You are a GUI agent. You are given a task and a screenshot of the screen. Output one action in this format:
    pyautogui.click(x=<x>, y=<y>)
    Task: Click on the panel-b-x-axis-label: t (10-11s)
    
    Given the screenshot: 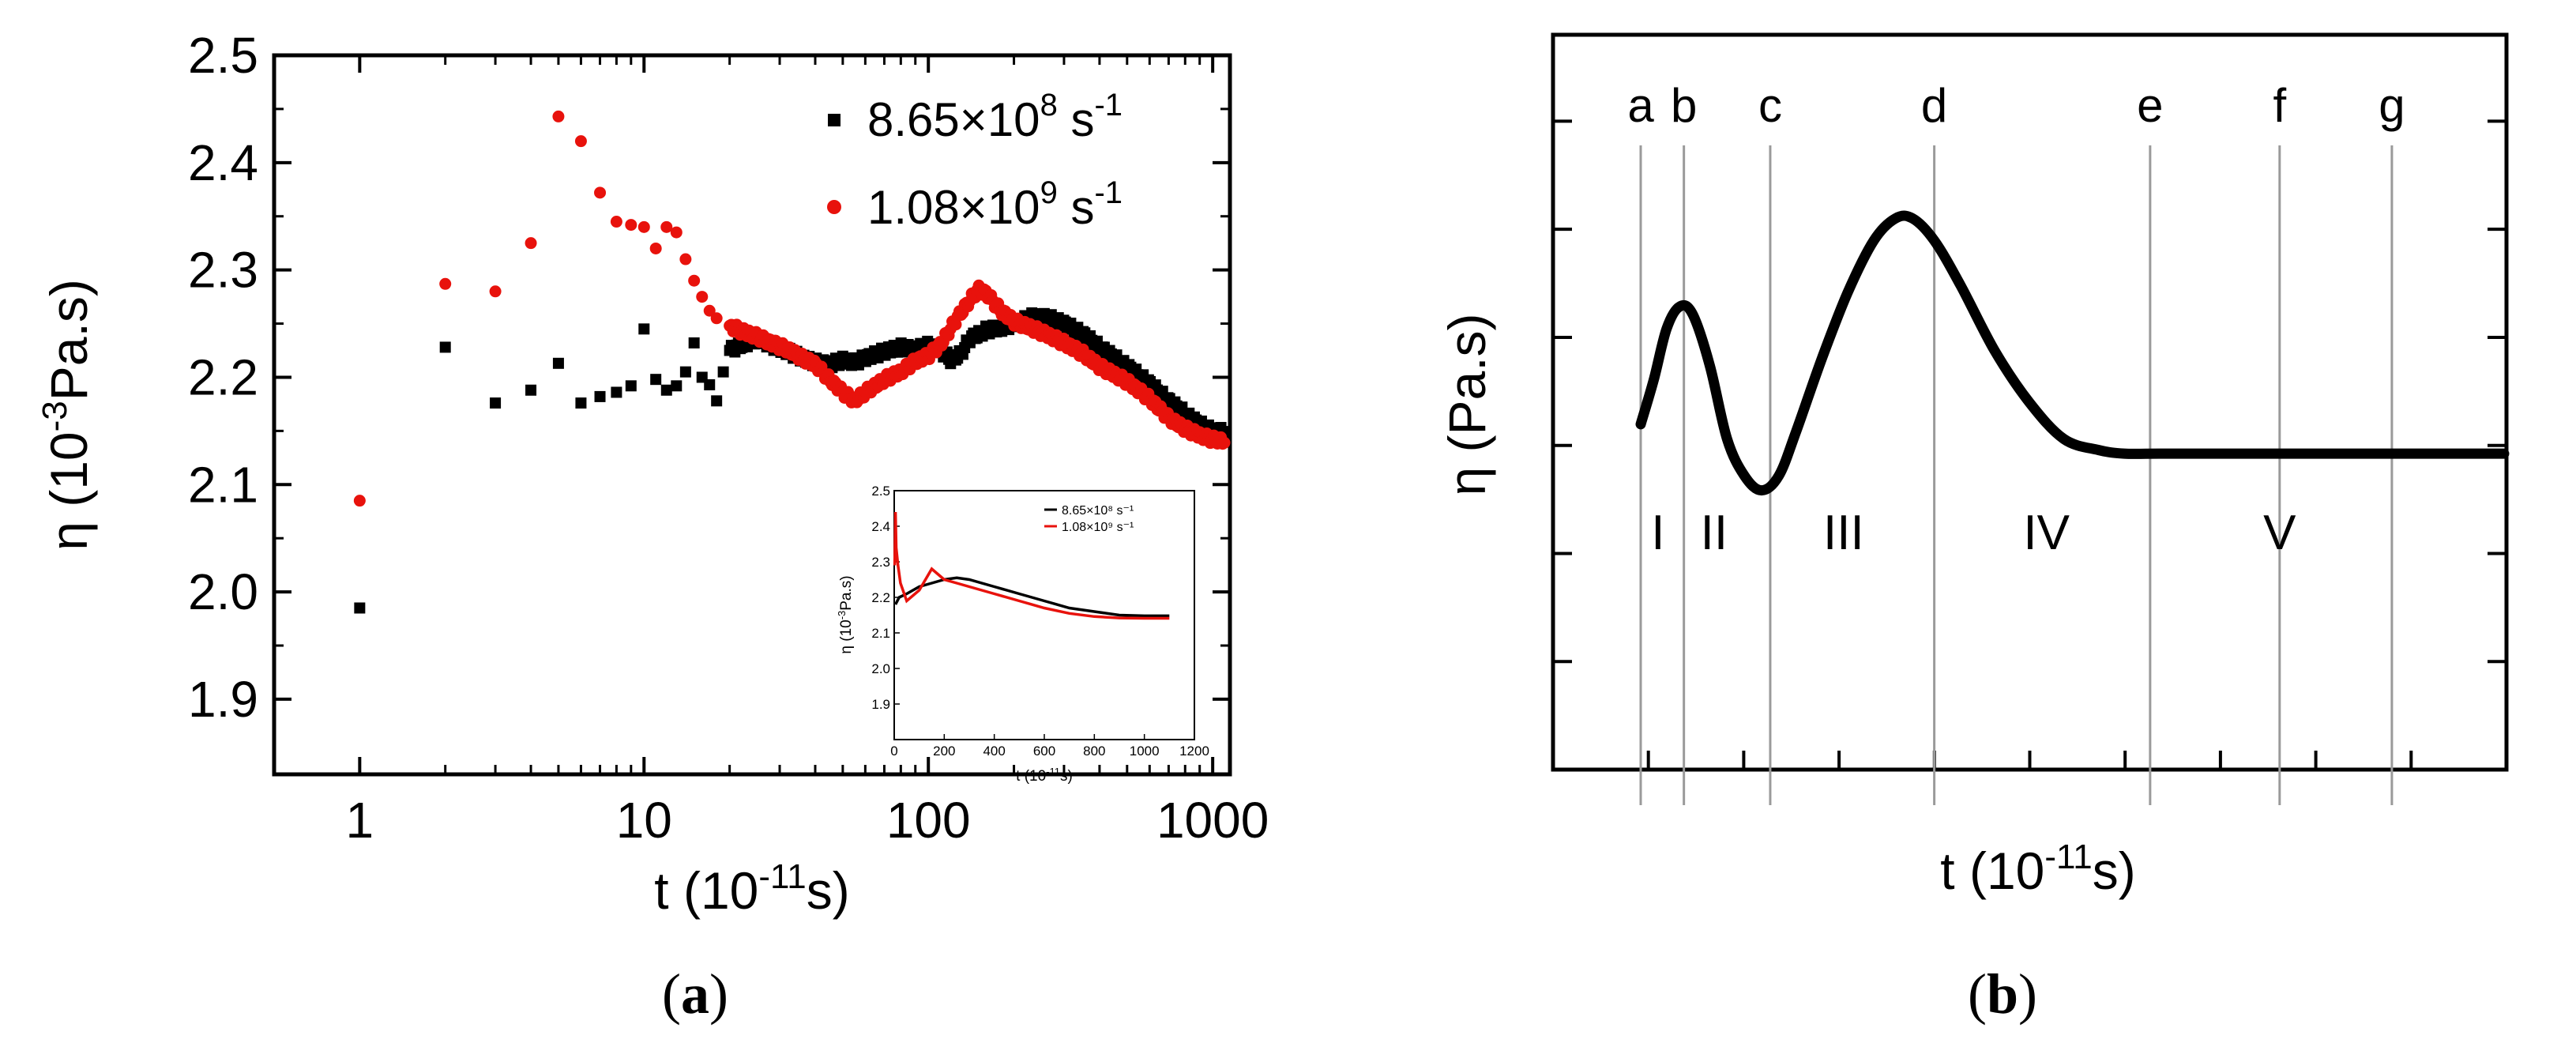 What is the action you would take?
    pyautogui.click(x=2037, y=869)
    